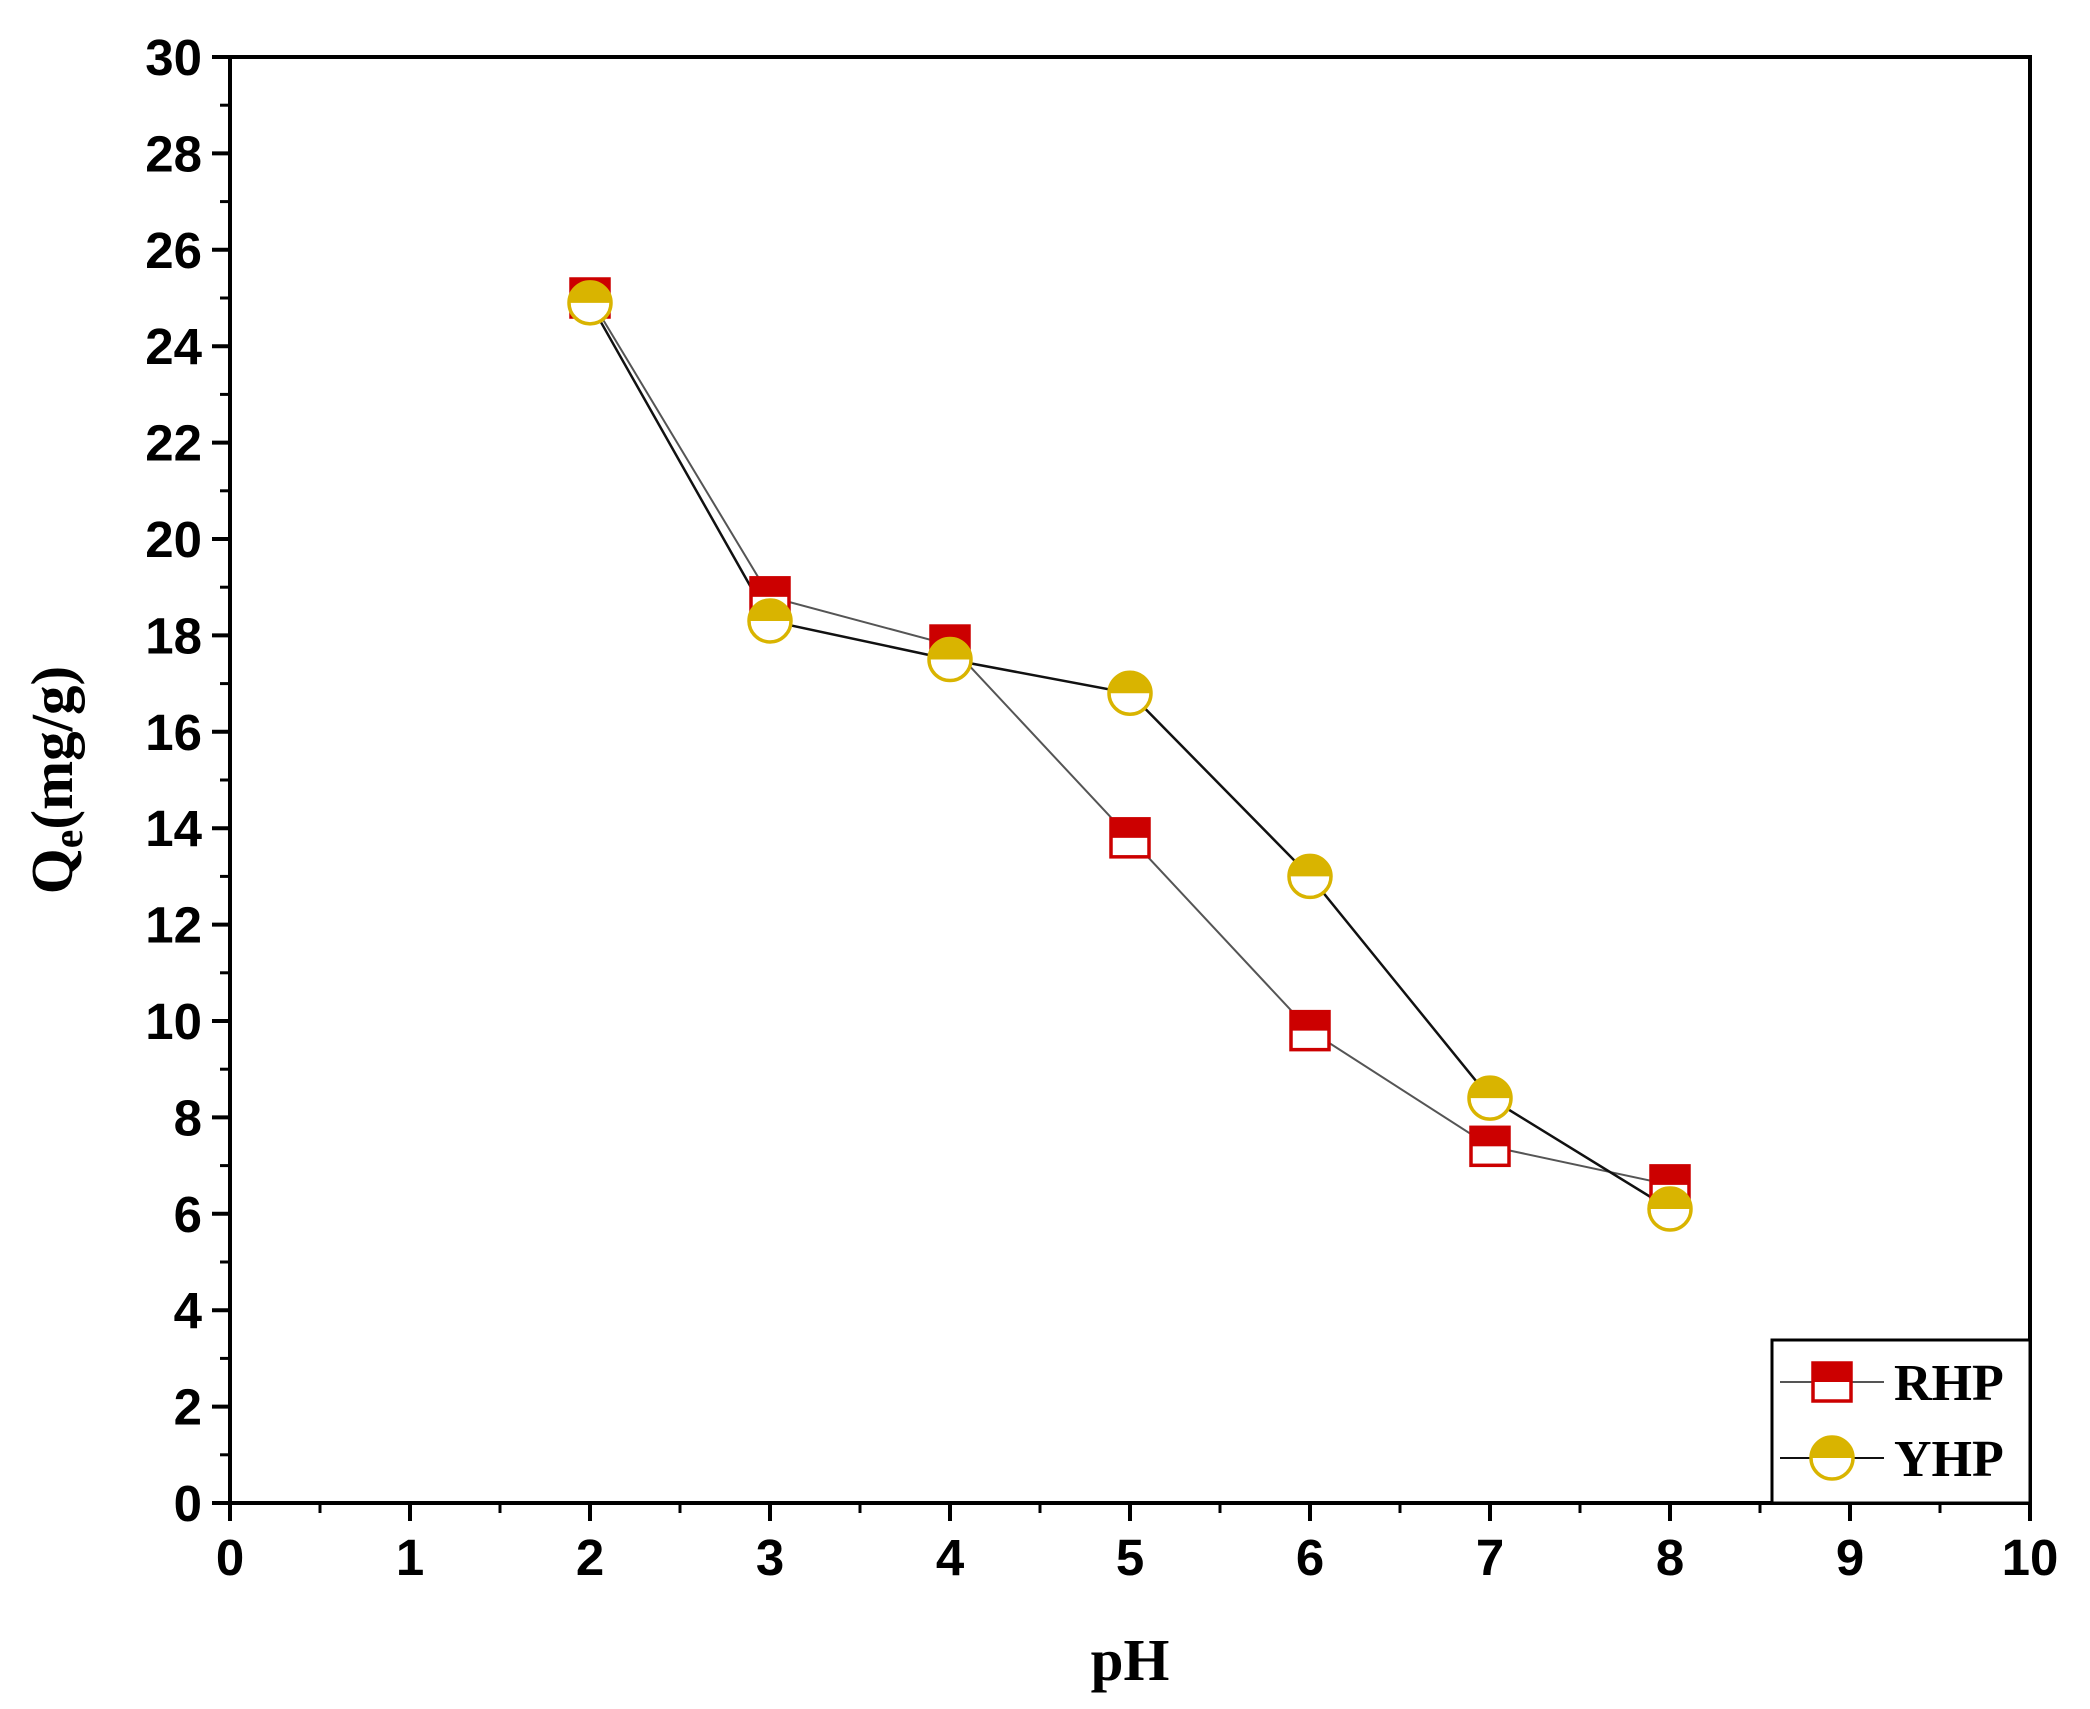 Image resolution: width=2090 pixels, height=1709 pixels. I want to click on y-tick-label: 18, so click(173, 635).